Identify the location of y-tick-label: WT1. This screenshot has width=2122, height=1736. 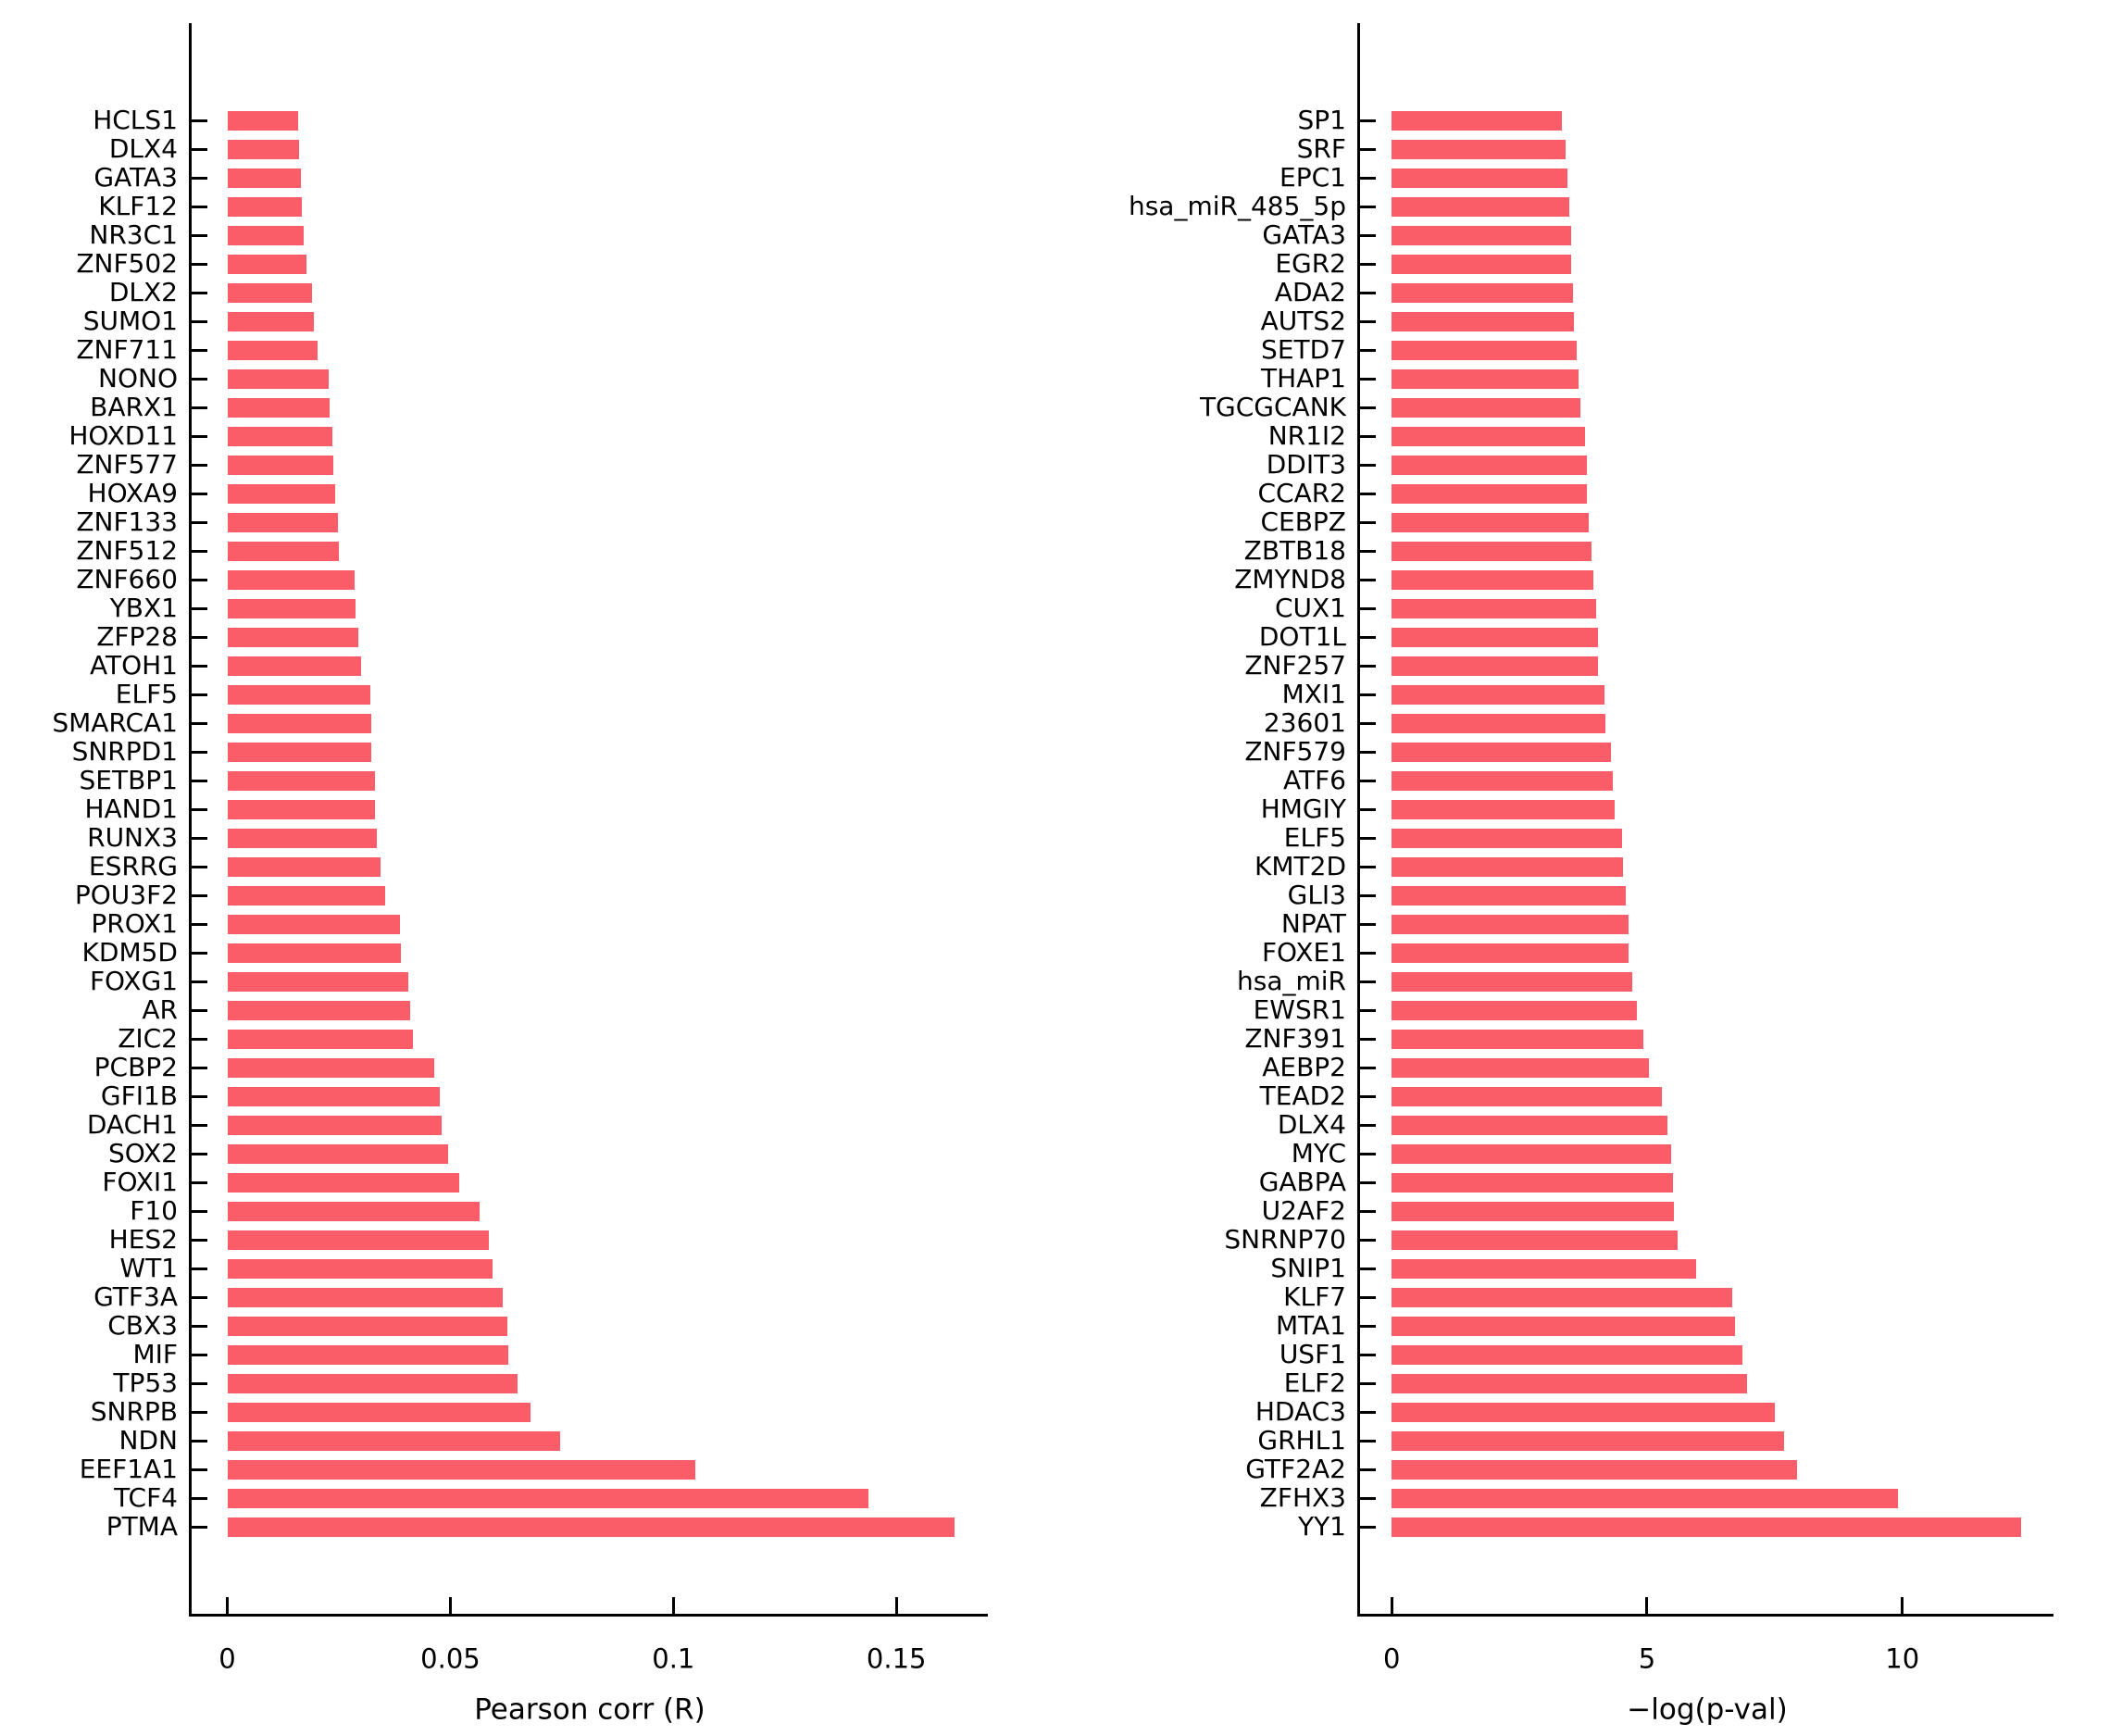
(148, 1268).